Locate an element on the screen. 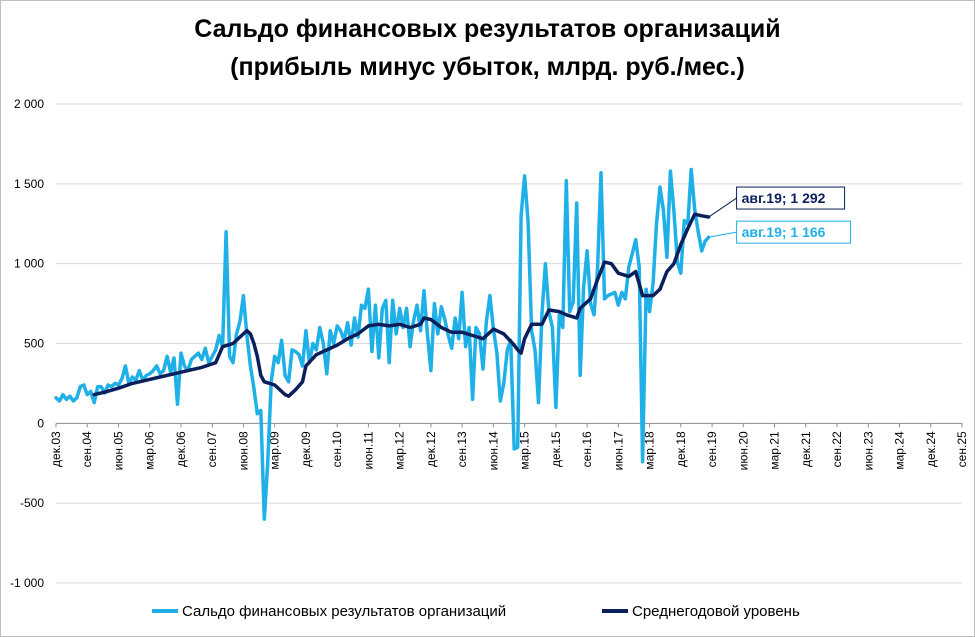 This screenshot has height=637, width=975. y-tick-label: 2 000 is located at coordinates (29, 104).